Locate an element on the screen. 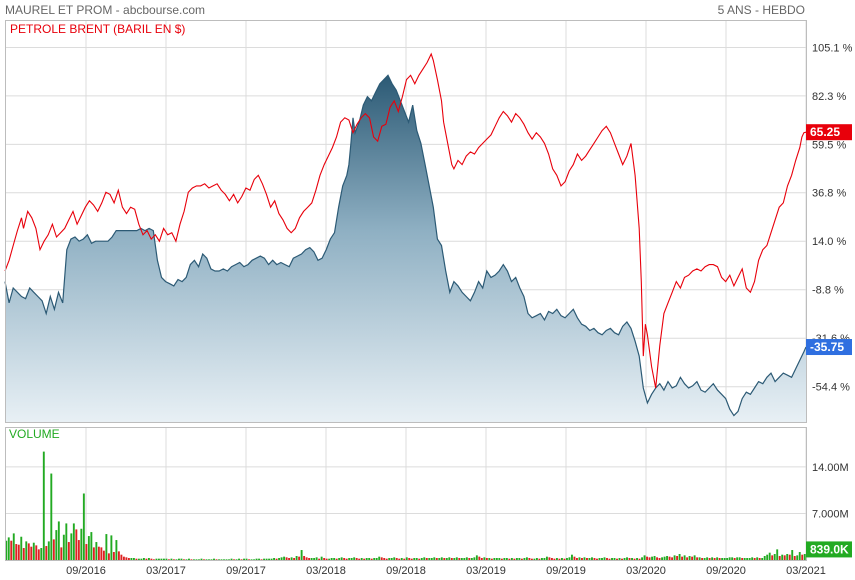 This screenshot has height=580, width=855. y-tick-label: 36.8 % is located at coordinates (829, 194).